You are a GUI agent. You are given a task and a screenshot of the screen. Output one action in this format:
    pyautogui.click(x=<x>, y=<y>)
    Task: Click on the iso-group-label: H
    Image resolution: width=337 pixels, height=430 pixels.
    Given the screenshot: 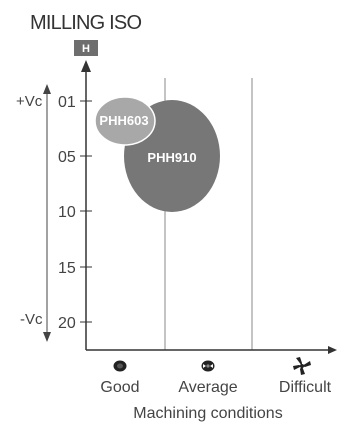 What is the action you would take?
    pyautogui.click(x=86, y=49)
    